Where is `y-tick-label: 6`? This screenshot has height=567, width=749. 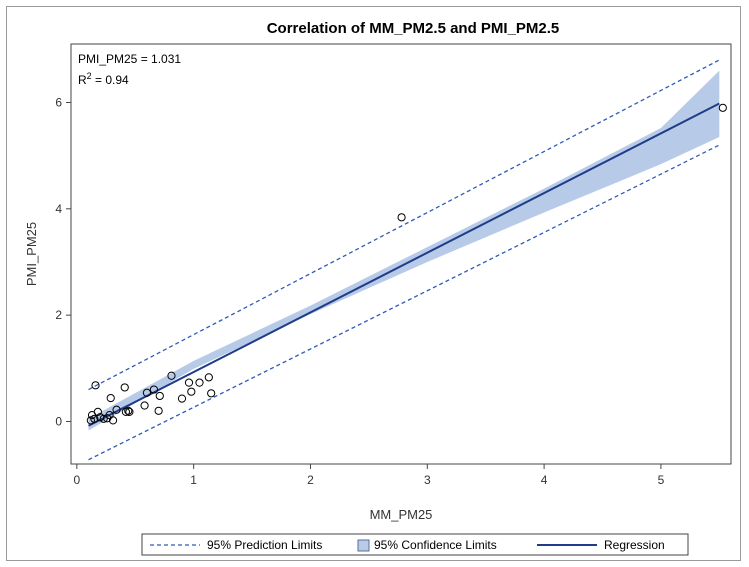
y-tick-label: 6 is located at coordinates (58, 102).